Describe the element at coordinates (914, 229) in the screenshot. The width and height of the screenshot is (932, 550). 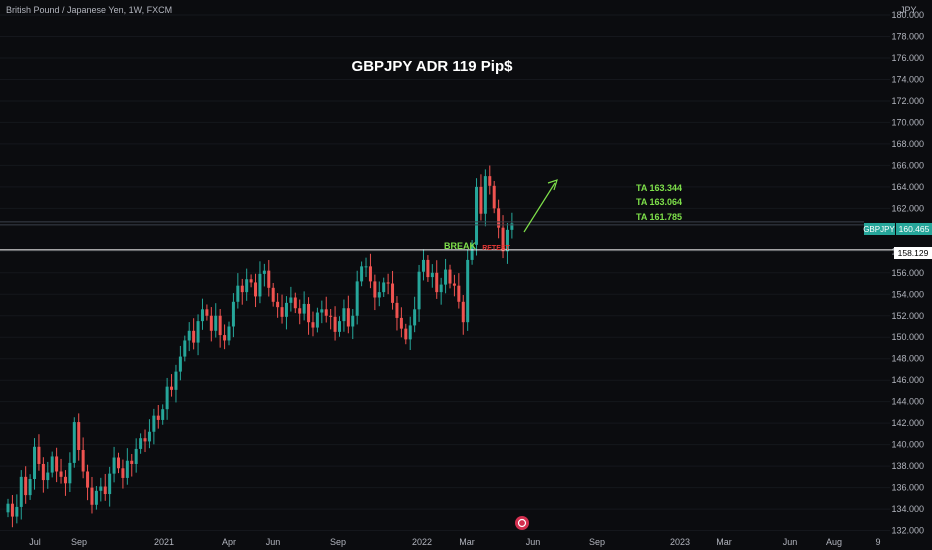
I see `last-price-label: 160.465` at that location.